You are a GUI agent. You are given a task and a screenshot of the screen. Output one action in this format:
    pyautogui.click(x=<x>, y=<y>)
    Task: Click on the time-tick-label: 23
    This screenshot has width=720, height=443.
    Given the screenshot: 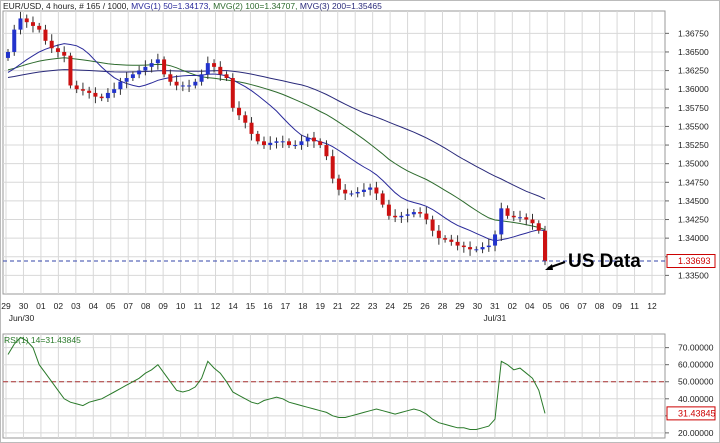 What is the action you would take?
    pyautogui.click(x=373, y=306)
    